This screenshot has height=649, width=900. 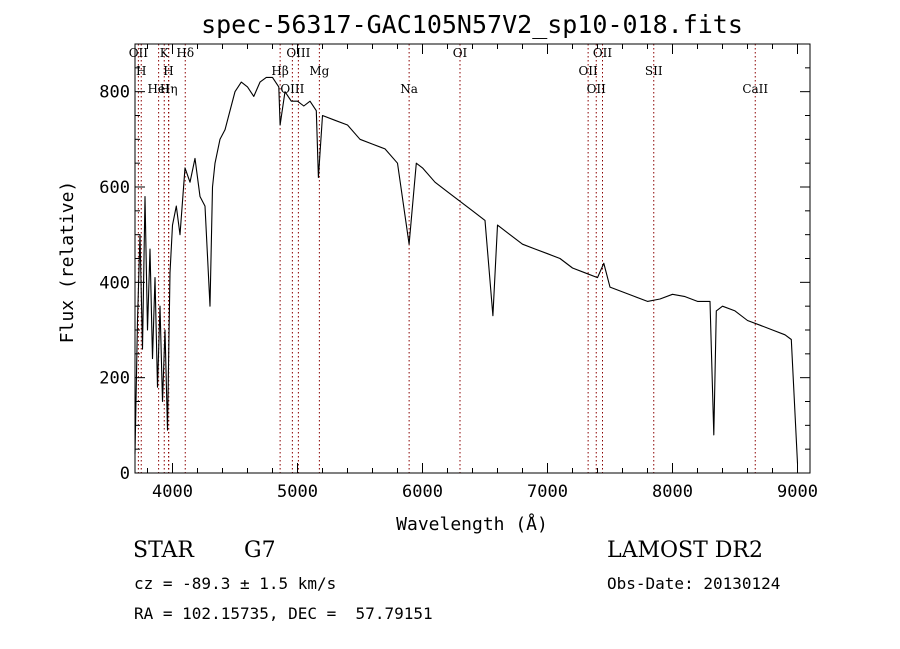 What do you see at coordinates (297, 492) in the screenshot?
I see `x-tick-label: 5000` at bounding box center [297, 492].